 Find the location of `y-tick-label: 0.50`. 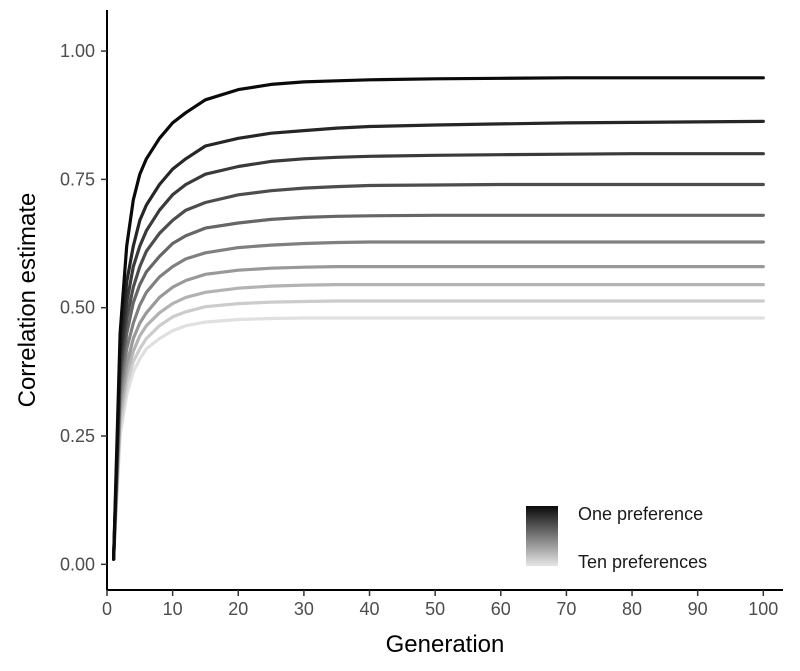

y-tick-label: 0.50 is located at coordinates (77, 308).